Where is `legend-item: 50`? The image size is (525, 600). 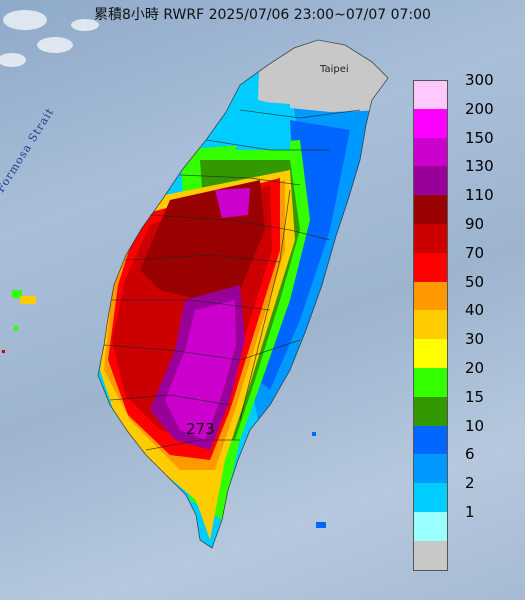
legend-item: 50 is located at coordinates (463, 292).